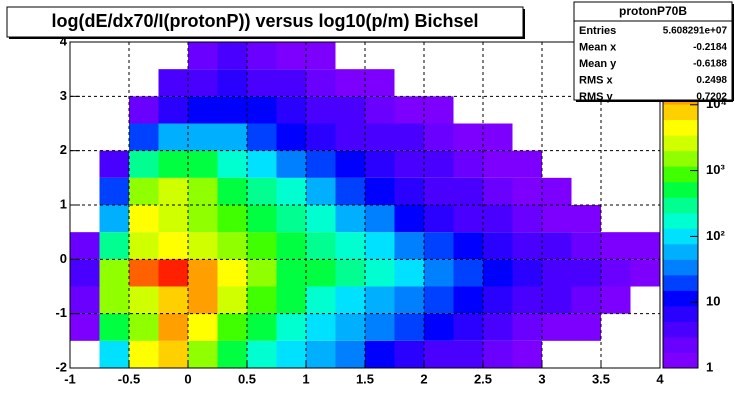 This screenshot has width=735, height=408. I want to click on x-tick-label: -1, so click(70, 378).